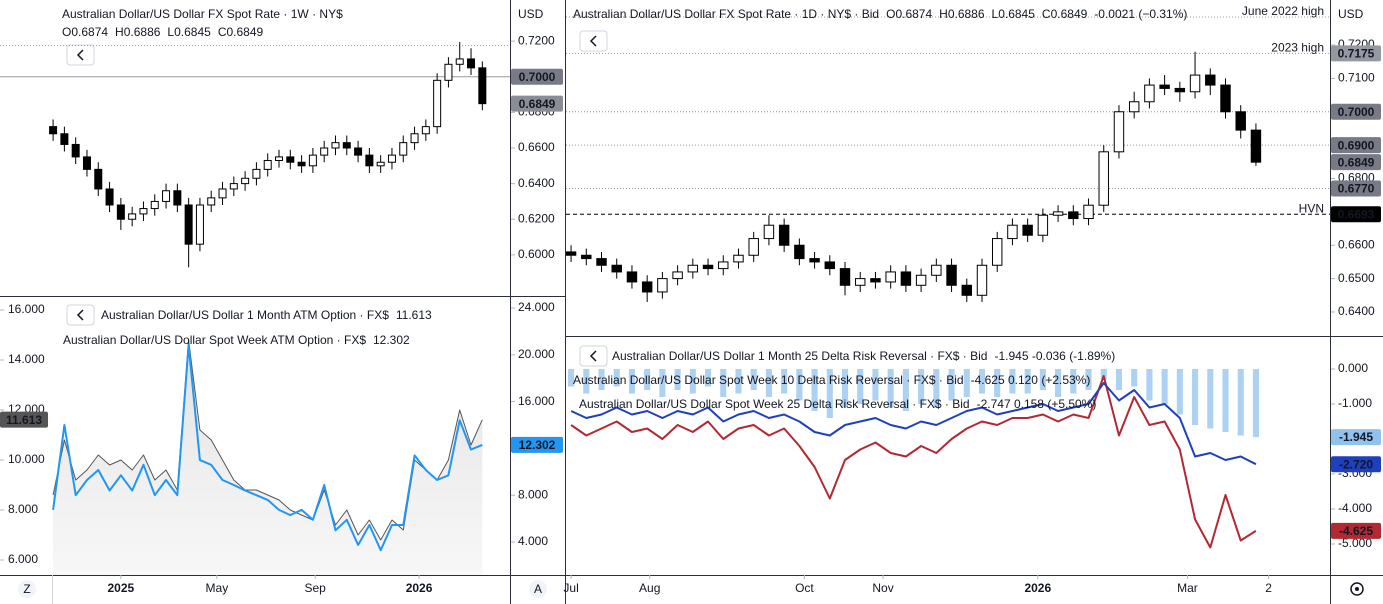  What do you see at coordinates (537, 104) in the screenshot?
I see `price-box-label: 0.6849` at bounding box center [537, 104].